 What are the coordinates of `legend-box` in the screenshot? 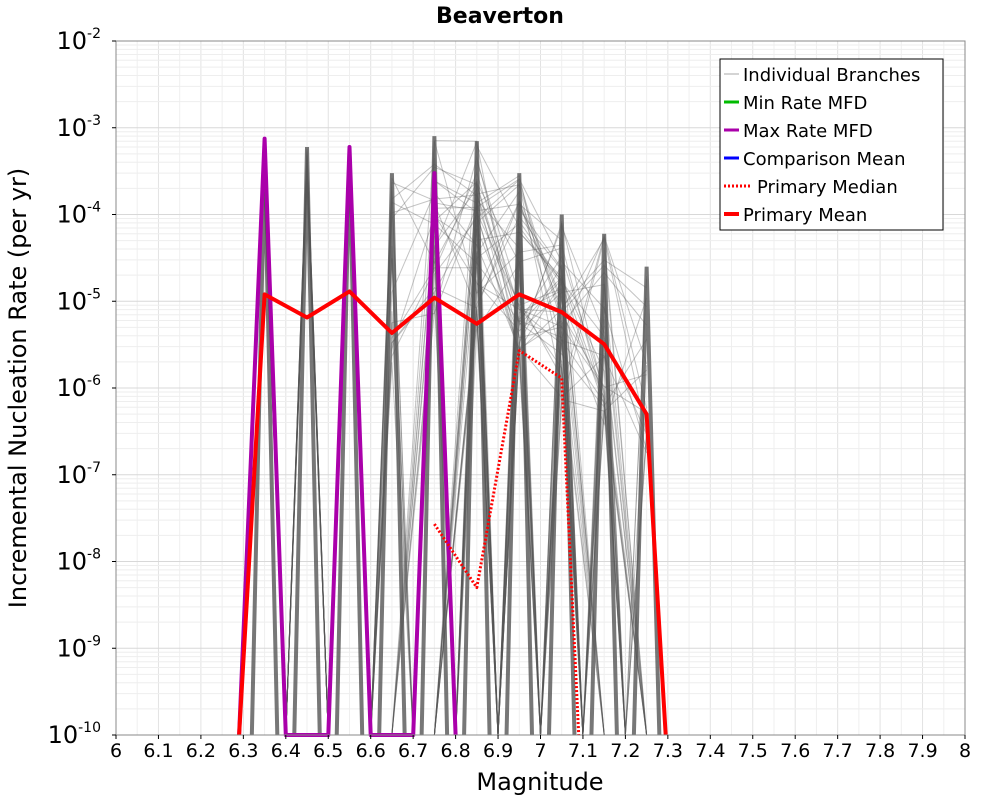 It's located at (831, 144).